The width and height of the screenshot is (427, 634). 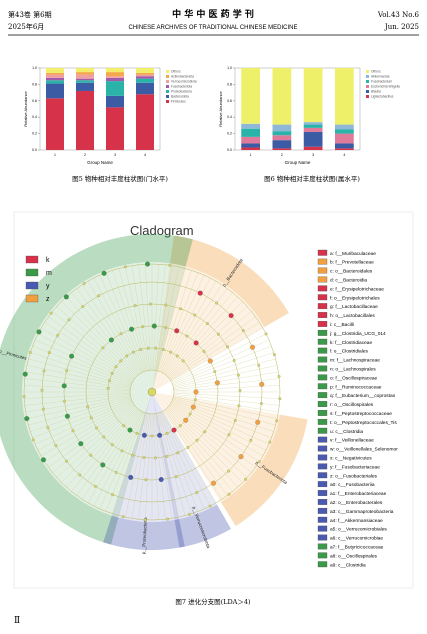 What do you see at coordinates (213, 601) in the screenshot?
I see `figure-caption: 图7 进化分支图(LDA＞4)` at bounding box center [213, 601].